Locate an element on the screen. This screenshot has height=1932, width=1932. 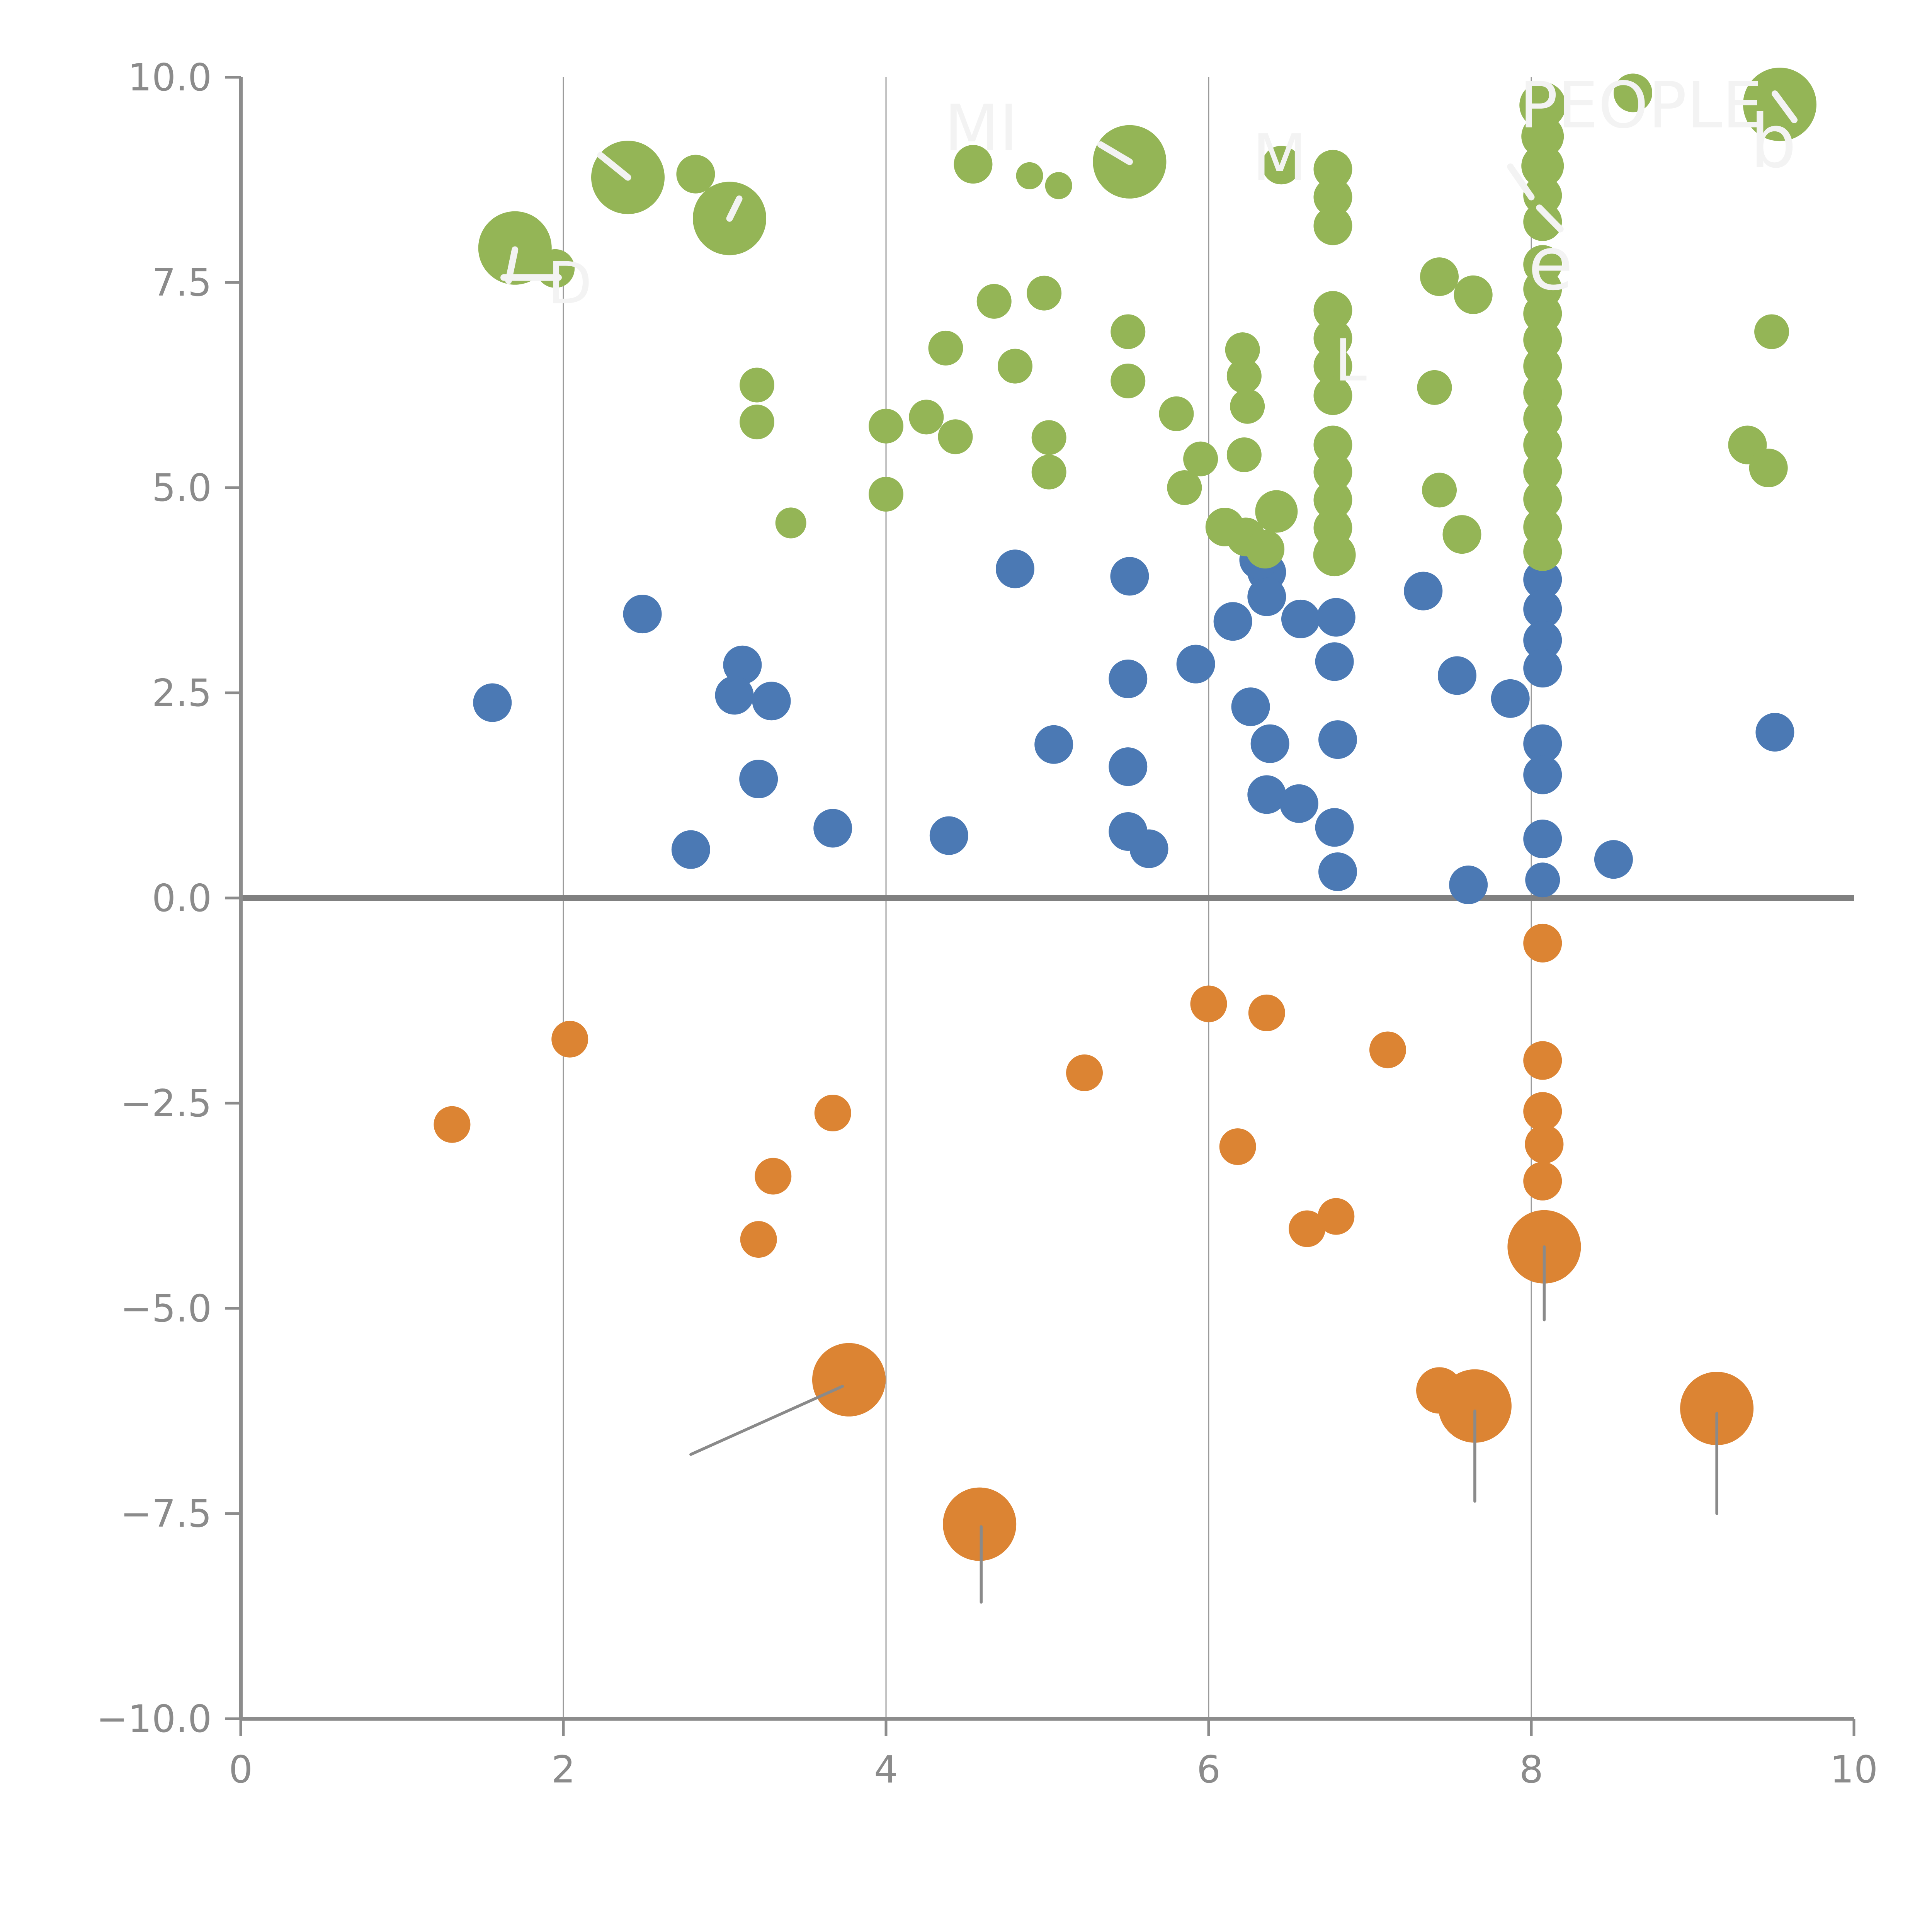
annotation-label: M is located at coordinates (1279, 158).